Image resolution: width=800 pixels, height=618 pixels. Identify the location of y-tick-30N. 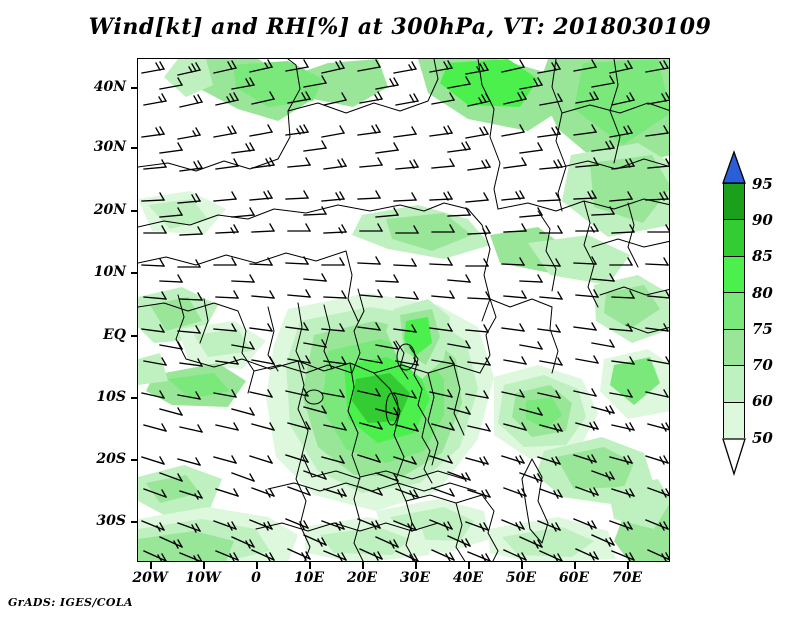
(134, 148).